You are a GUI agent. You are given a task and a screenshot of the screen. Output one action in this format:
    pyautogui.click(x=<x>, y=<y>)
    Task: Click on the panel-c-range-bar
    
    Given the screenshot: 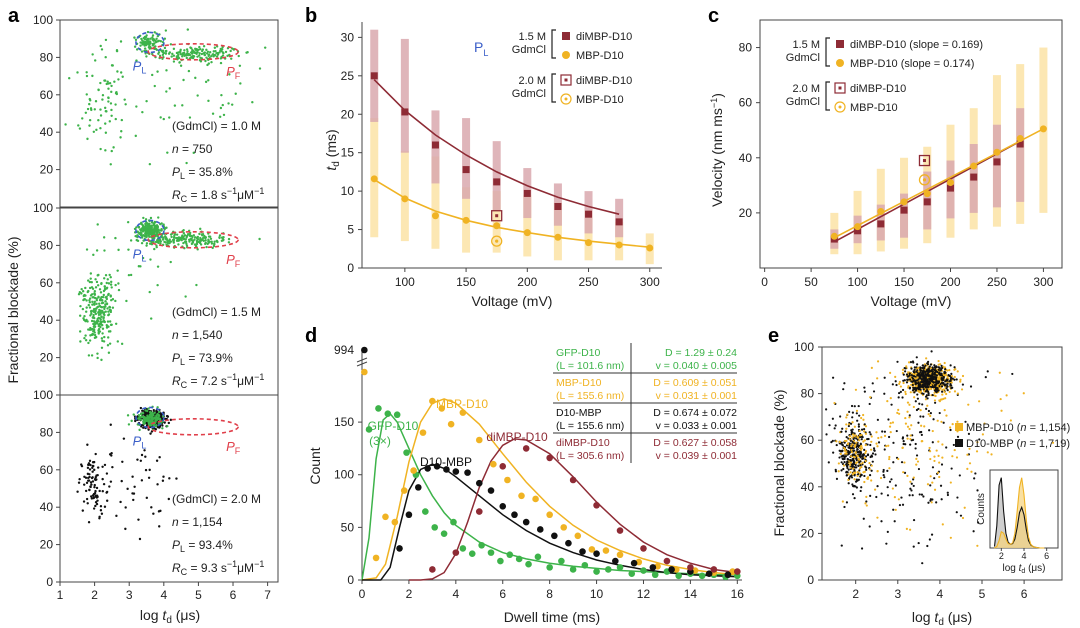 What is the action you would take?
    pyautogui.click(x=1020, y=155)
    